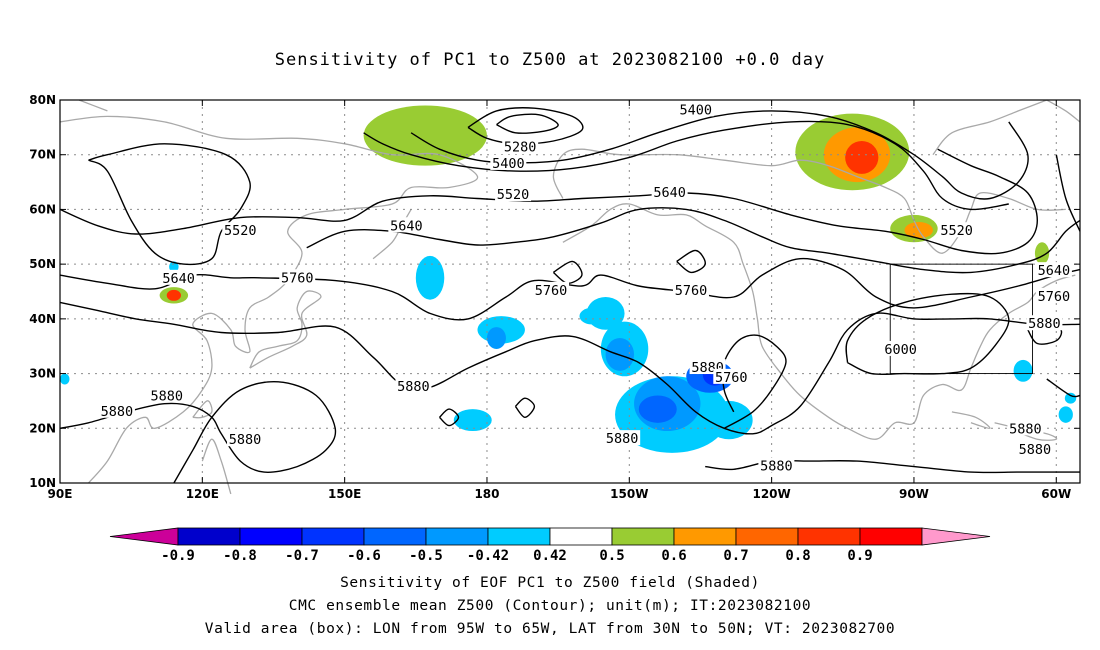 This screenshot has height=650, width=1100. Describe the element at coordinates (240, 556) in the screenshot. I see `colorbar-label: -0.8` at that location.